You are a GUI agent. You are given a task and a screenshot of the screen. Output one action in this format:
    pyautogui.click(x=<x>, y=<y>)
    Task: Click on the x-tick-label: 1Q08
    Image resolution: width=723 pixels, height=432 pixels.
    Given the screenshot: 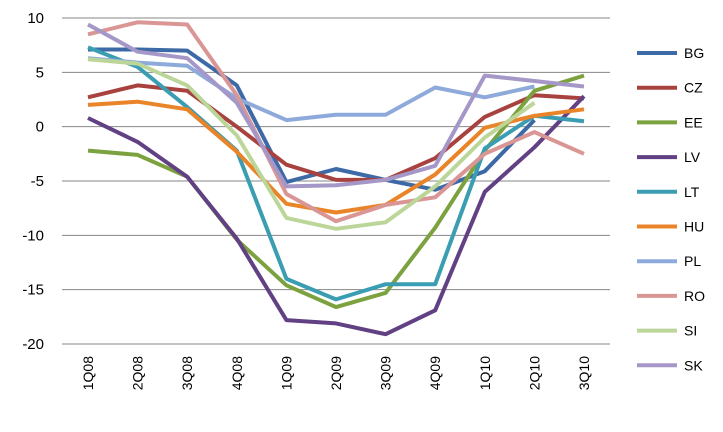 What is the action you would take?
    pyautogui.click(x=88, y=373)
    